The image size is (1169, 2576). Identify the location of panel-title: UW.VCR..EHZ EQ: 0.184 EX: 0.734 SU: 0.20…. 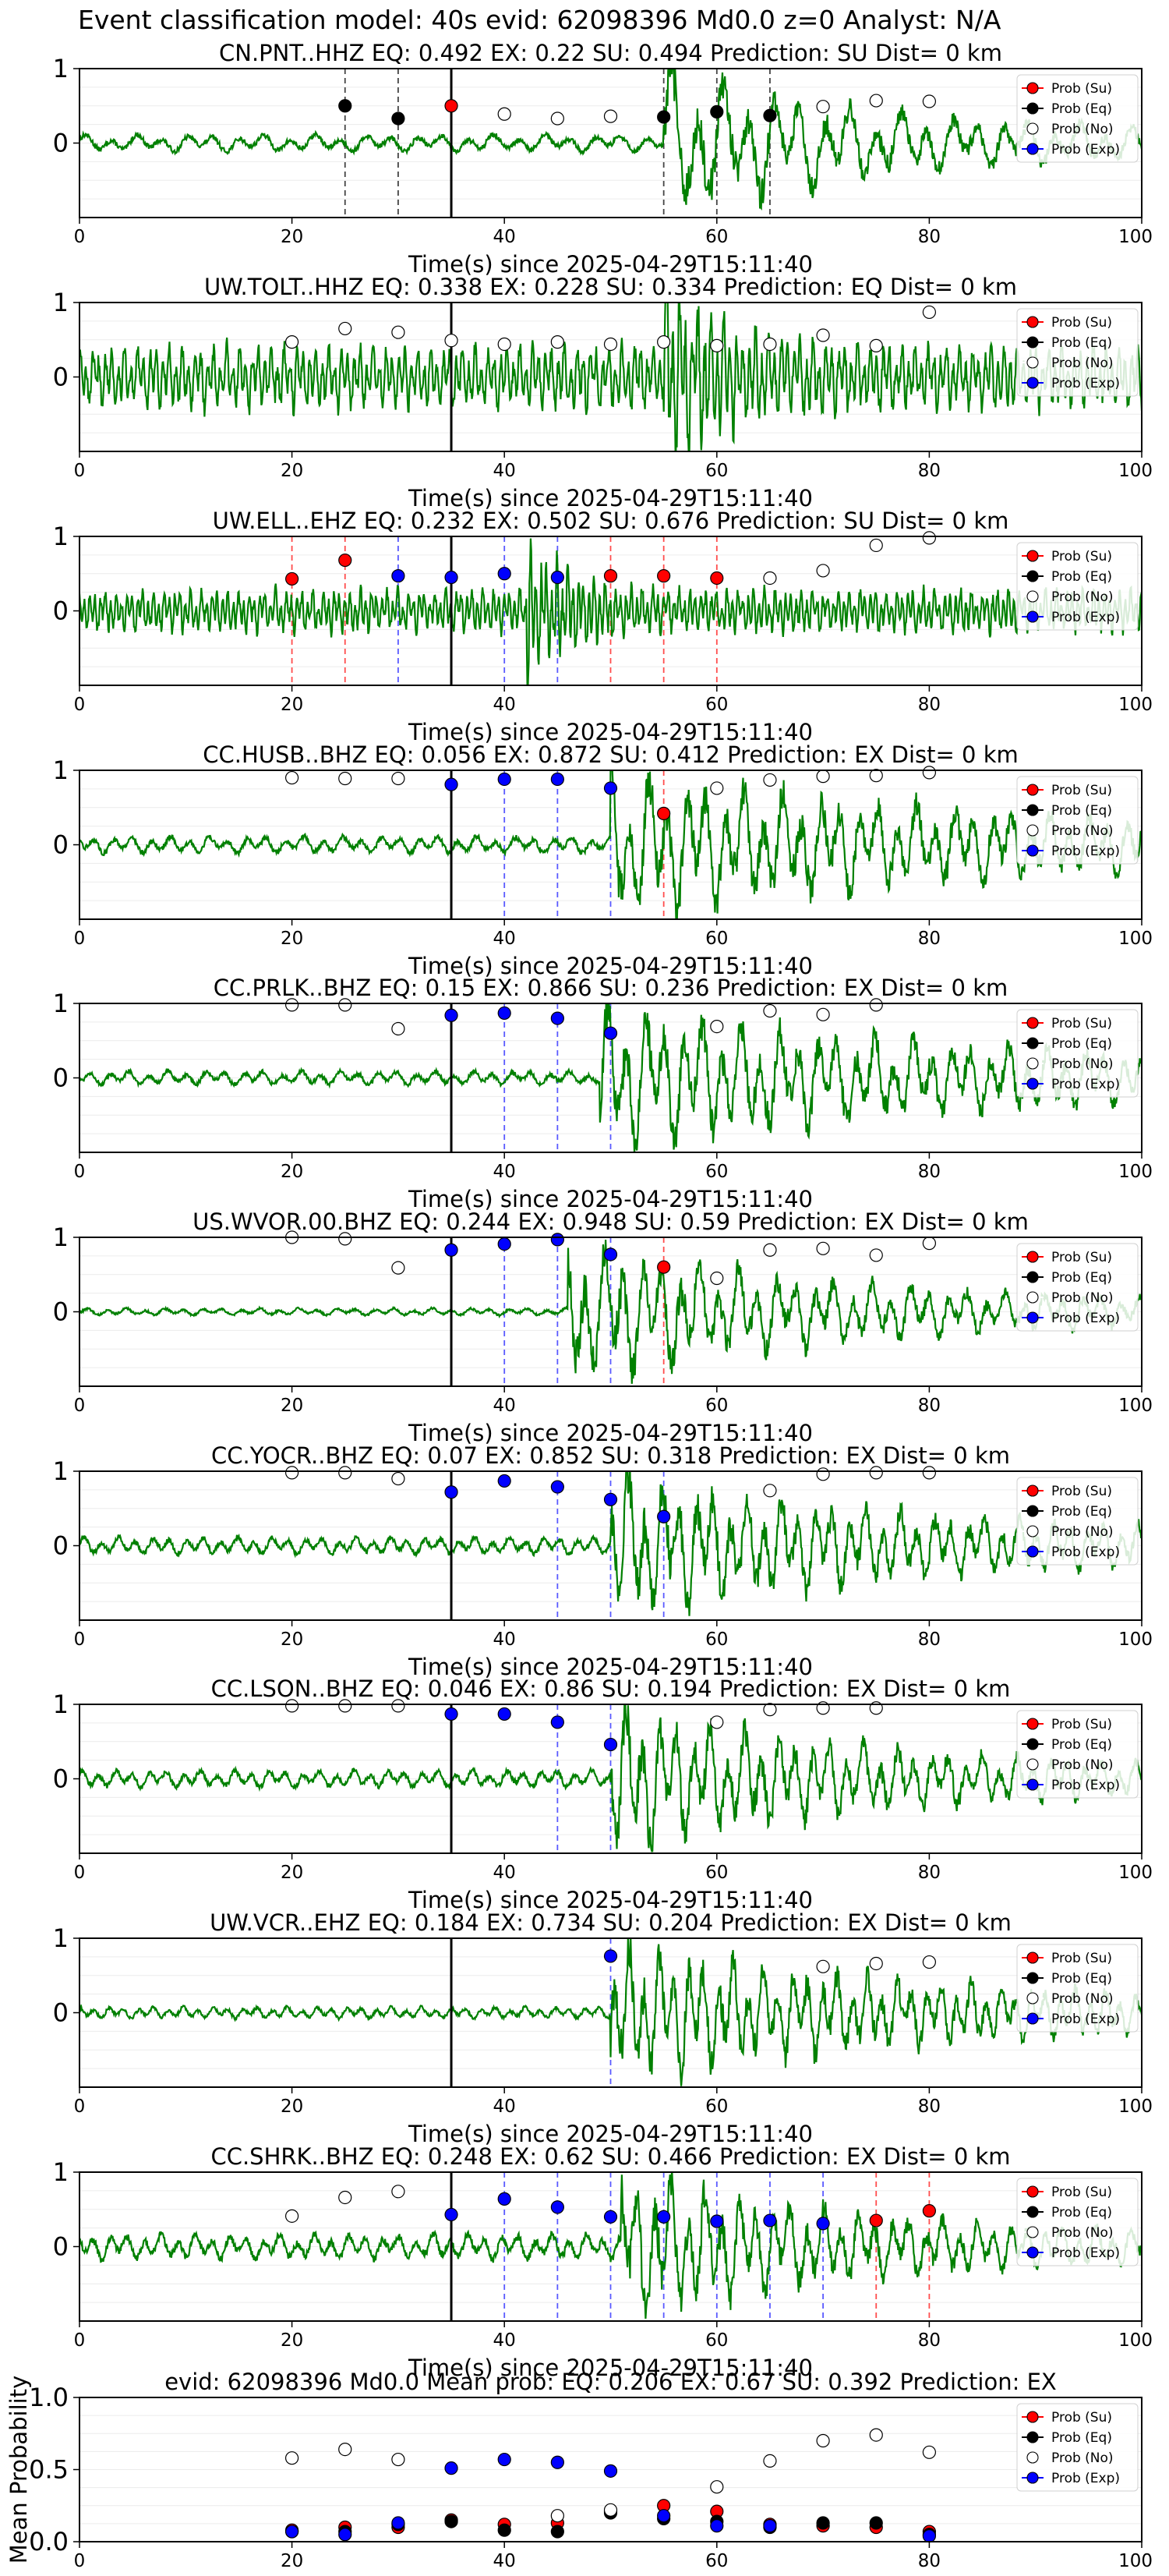
(611, 1922).